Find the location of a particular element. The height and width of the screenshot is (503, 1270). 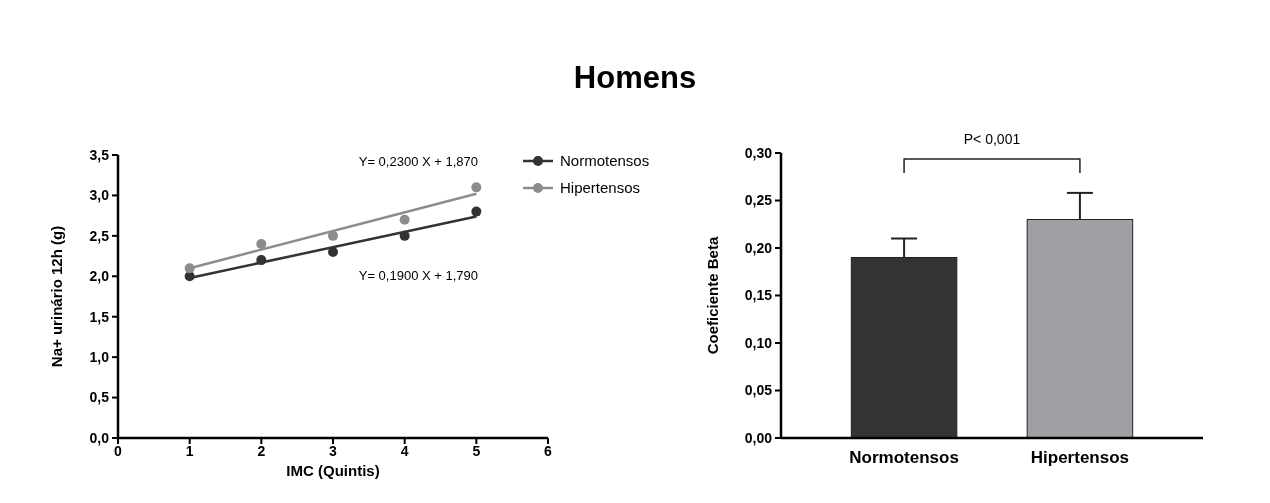

text: P< 0,001 is located at coordinates (992, 139).